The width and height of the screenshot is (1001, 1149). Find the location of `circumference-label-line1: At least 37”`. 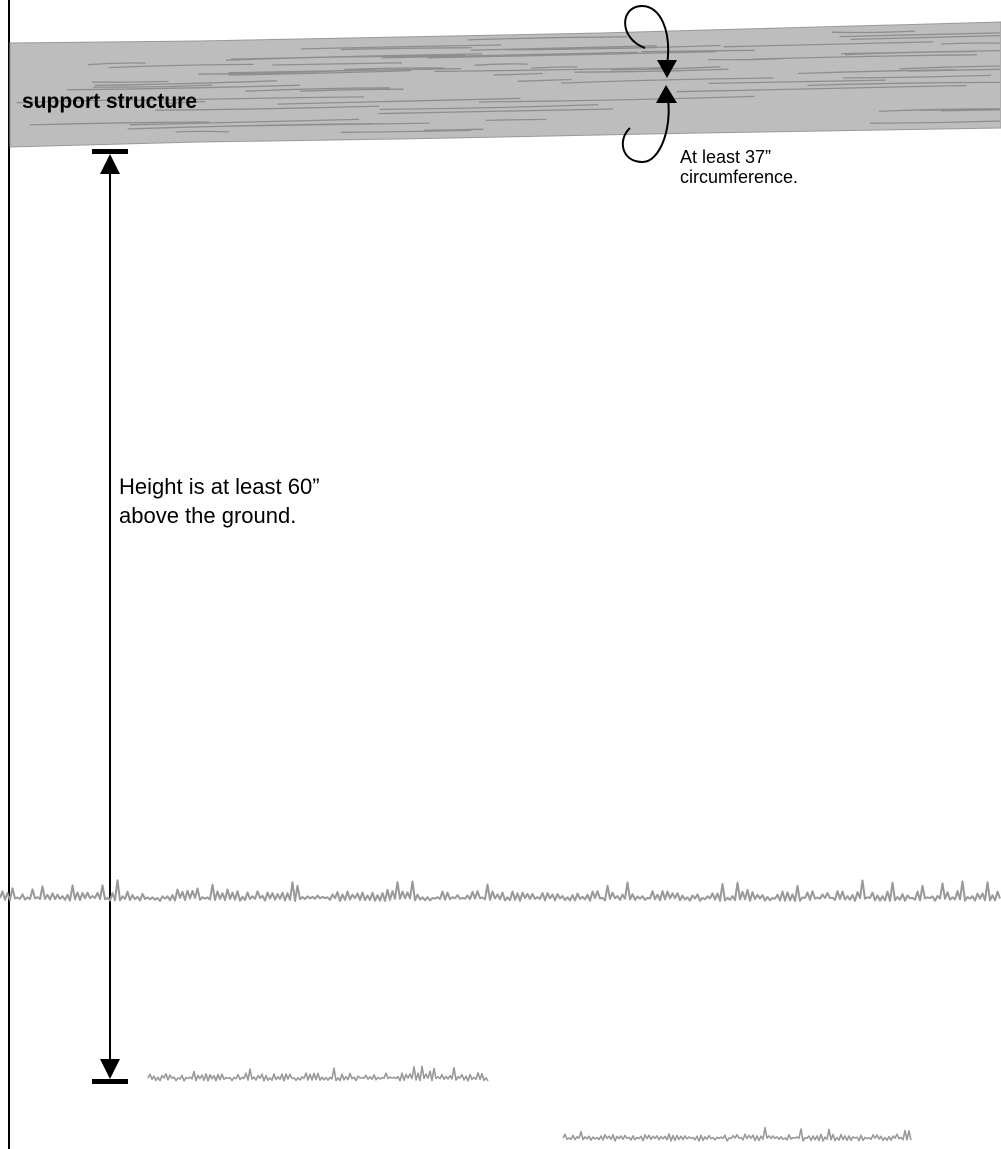

circumference-label-line1: At least 37” is located at coordinates (726, 157).